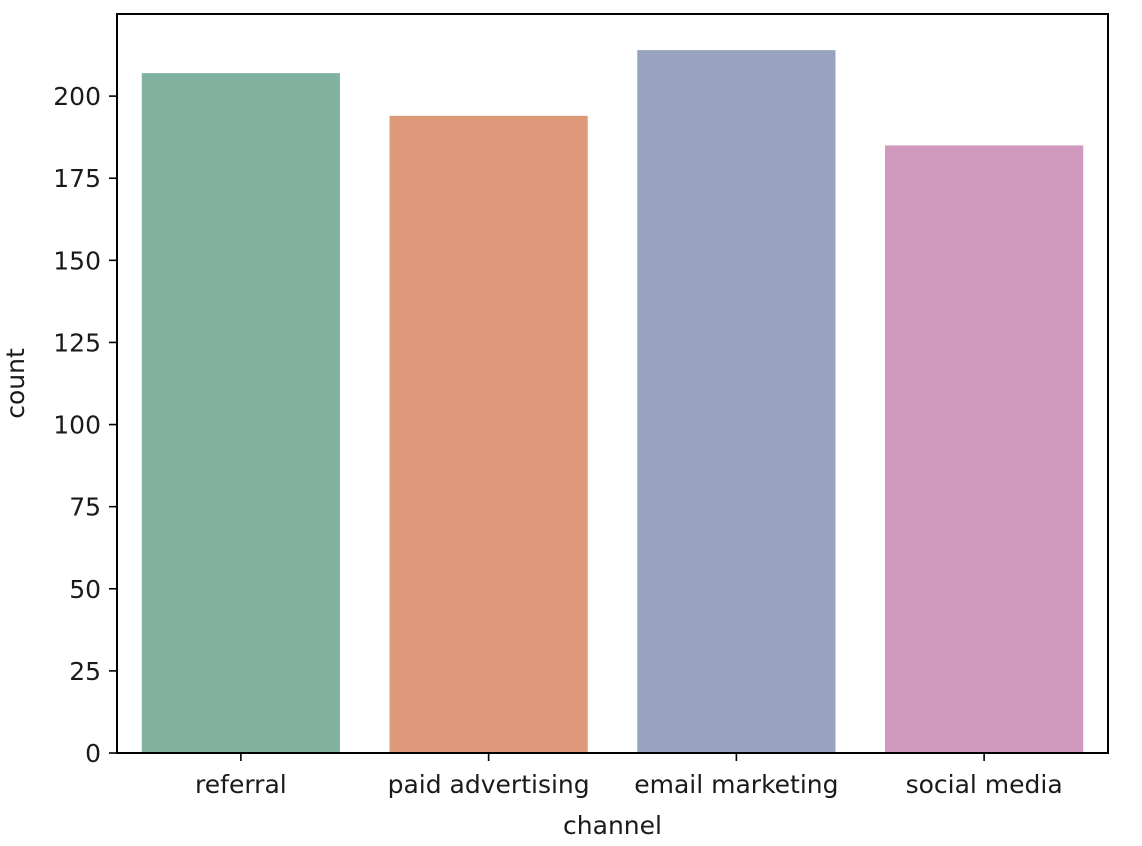 Image resolution: width=1142 pixels, height=846 pixels. Describe the element at coordinates (85, 507) in the screenshot. I see `y-tick-label: 75` at that location.